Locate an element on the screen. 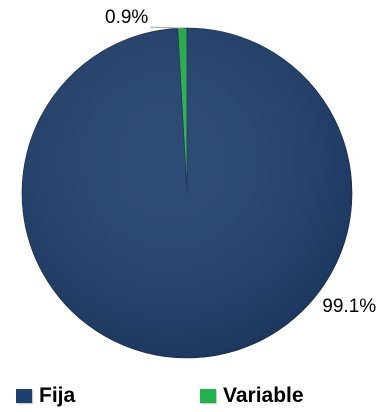  chart-legend: Fija Variable is located at coordinates (199, 396).